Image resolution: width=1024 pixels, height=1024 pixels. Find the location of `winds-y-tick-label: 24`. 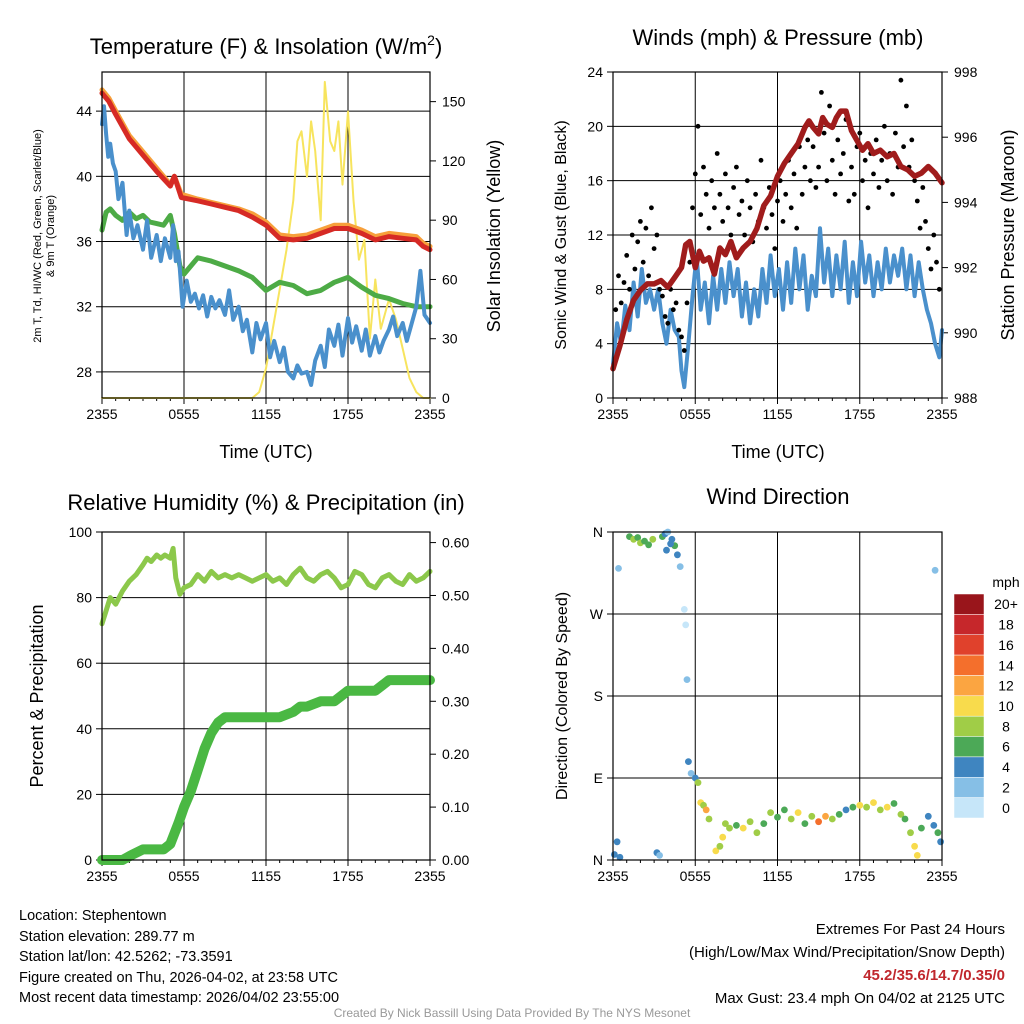

winds-y-tick-label: 24 is located at coordinates (595, 72).